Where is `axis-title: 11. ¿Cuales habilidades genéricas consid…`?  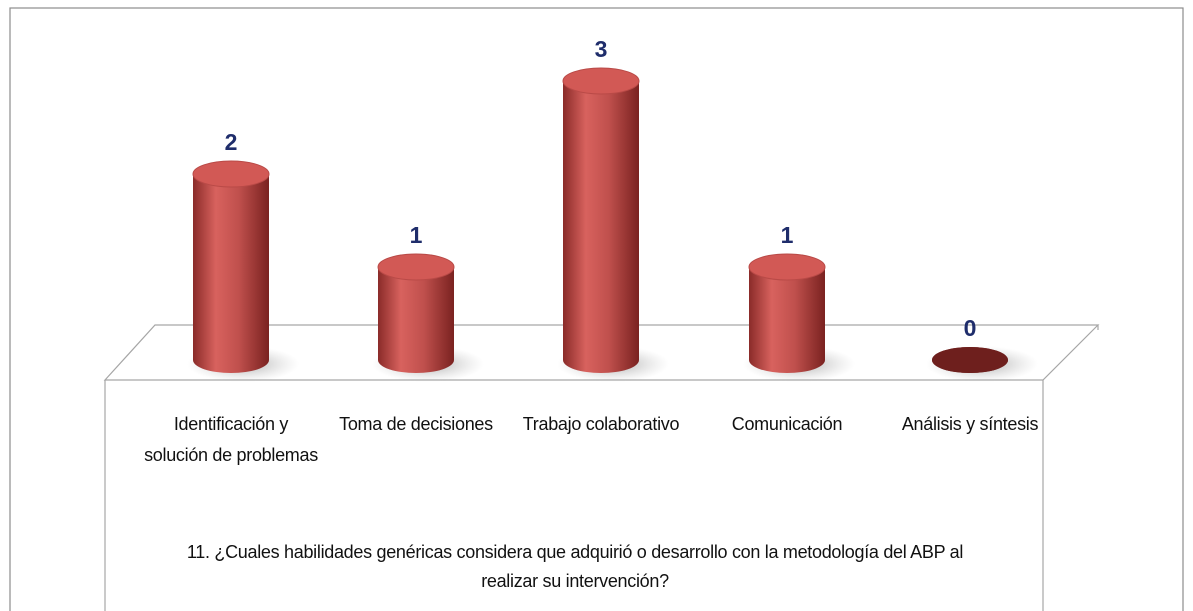
axis-title: 11. ¿Cuales habilidades genéricas consid… is located at coordinates (575, 566).